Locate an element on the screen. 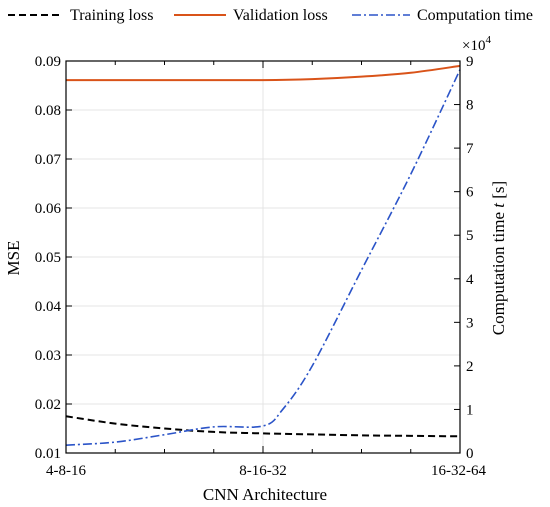 Image resolution: width=550 pixels, height=507 pixels. tick-label-left: 0.04 is located at coordinates (48, 307).